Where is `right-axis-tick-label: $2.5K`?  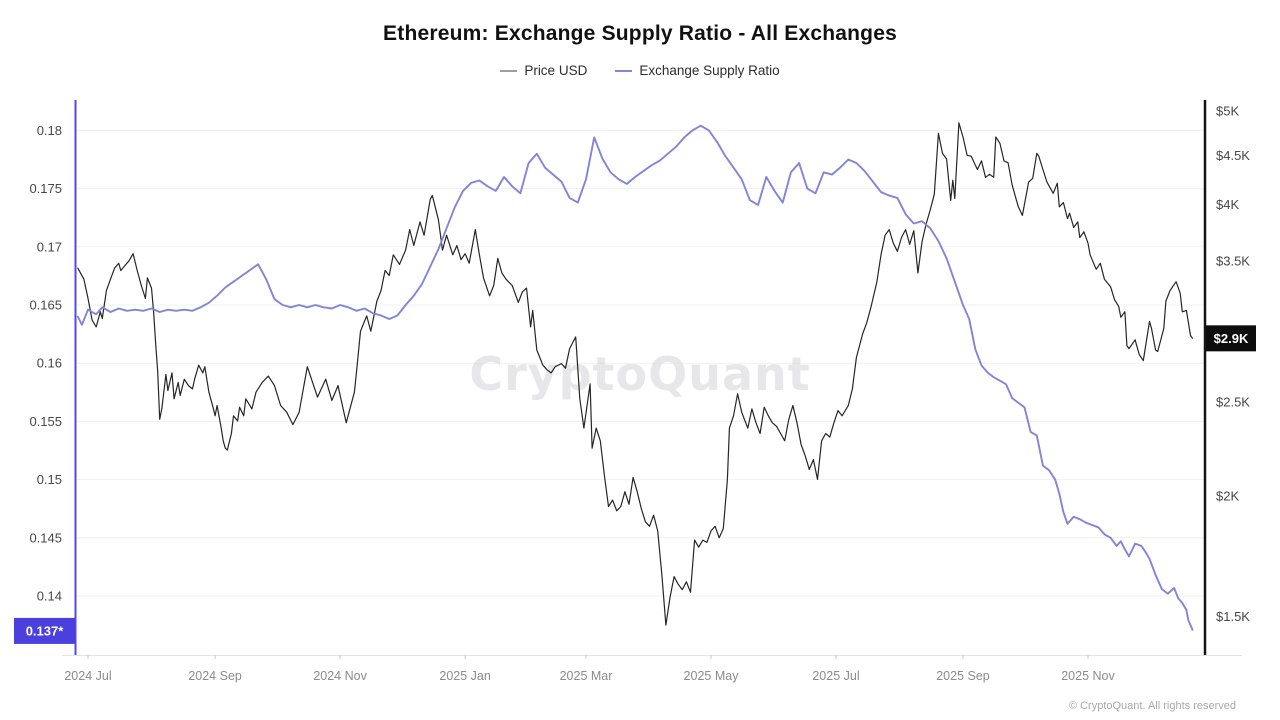
right-axis-tick-label: $2.5K is located at coordinates (1233, 402).